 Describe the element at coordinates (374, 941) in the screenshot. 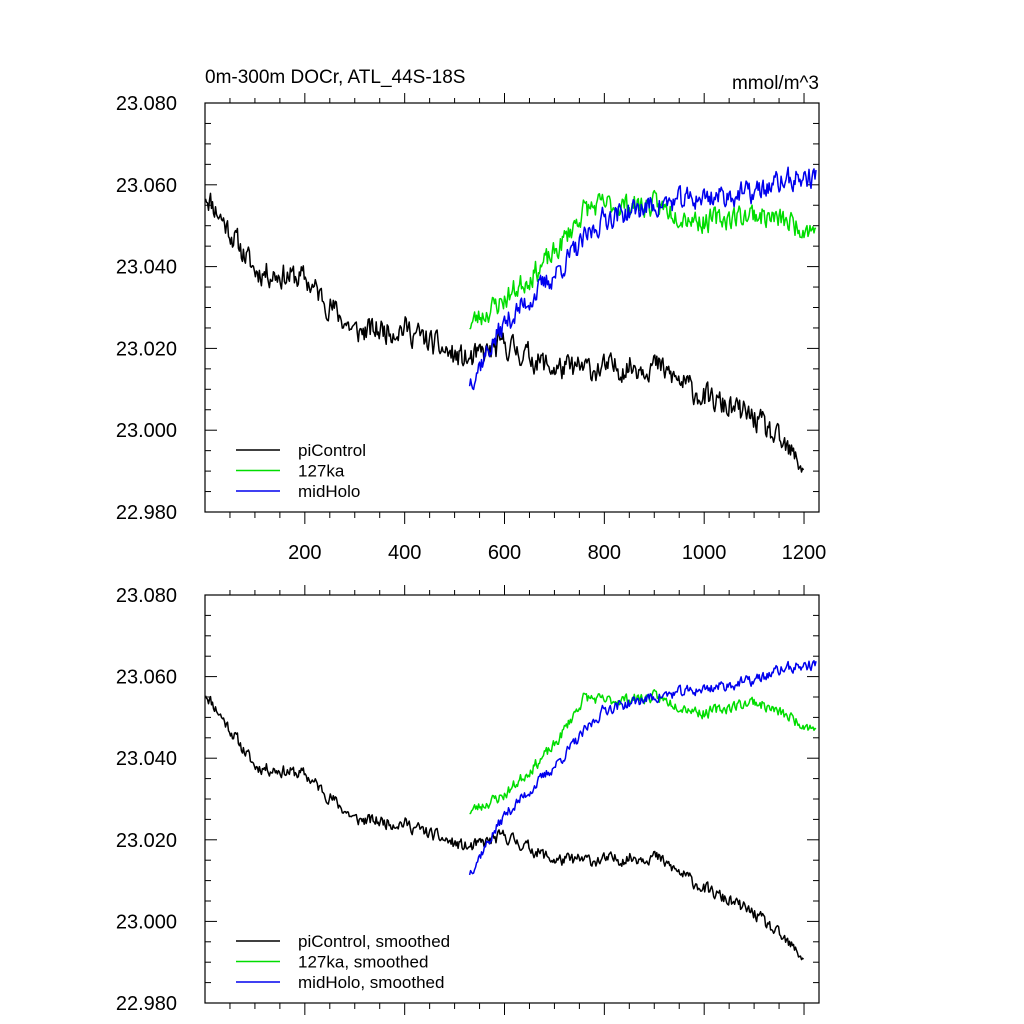

I see `legend-label: piControl, smoothed` at that location.